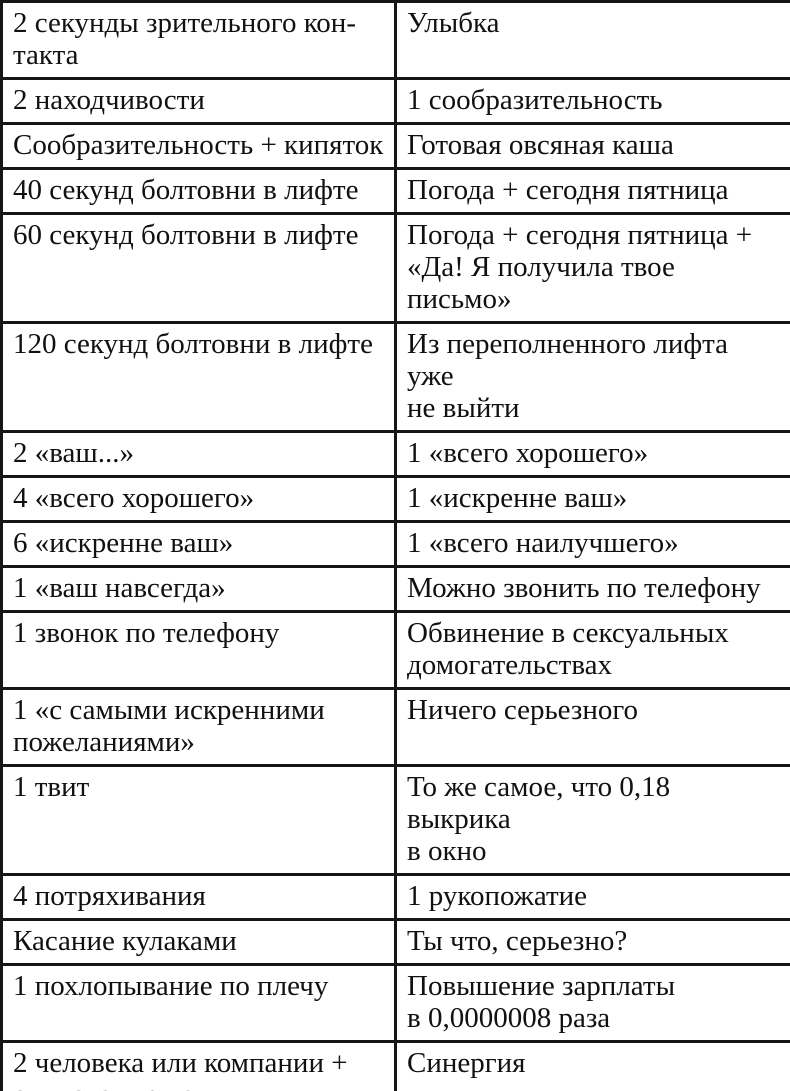 The height and width of the screenshot is (1091, 790). I want to click on right-cell: 1 «всего наилучшего», so click(592, 544).